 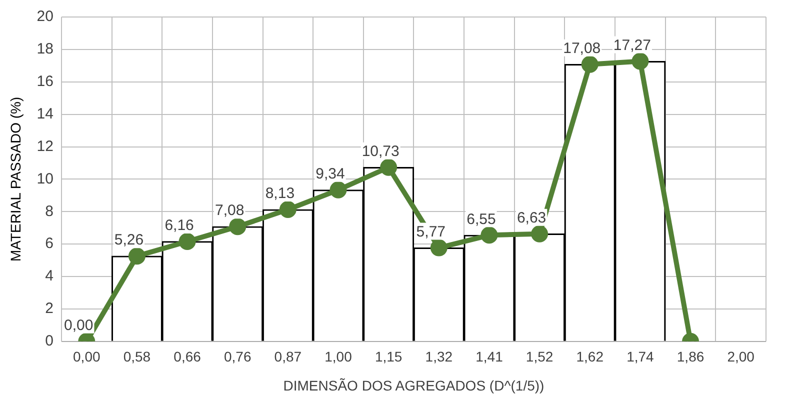 I want to click on x-tick-label: 0,00, so click(x=86, y=356).